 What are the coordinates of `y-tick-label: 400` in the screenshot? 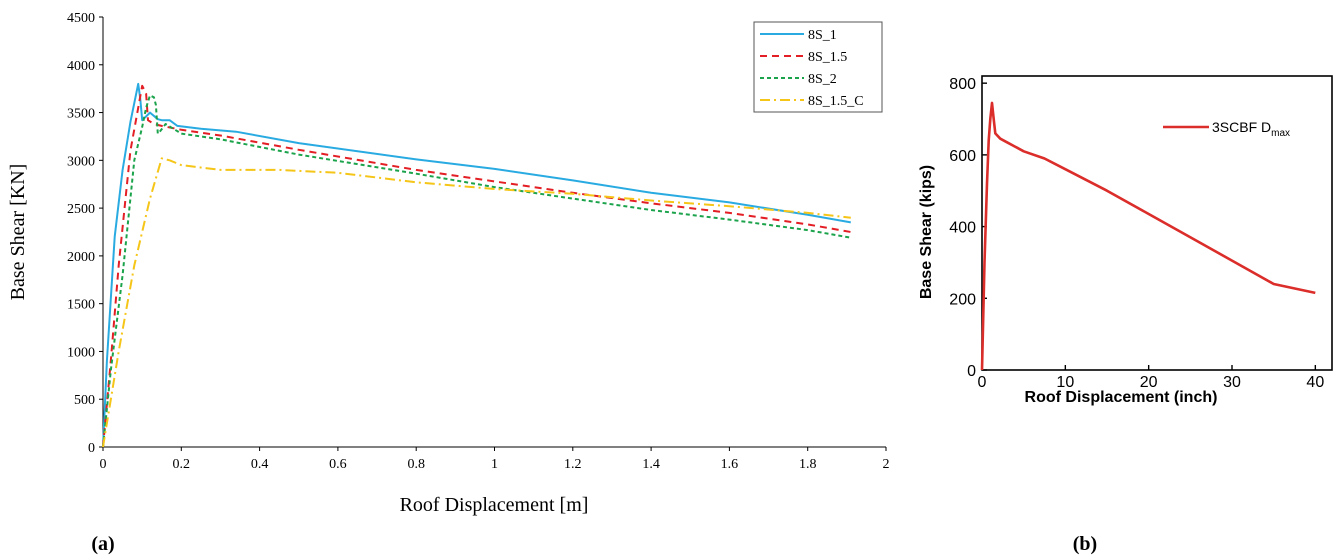 It's located at (962, 228).